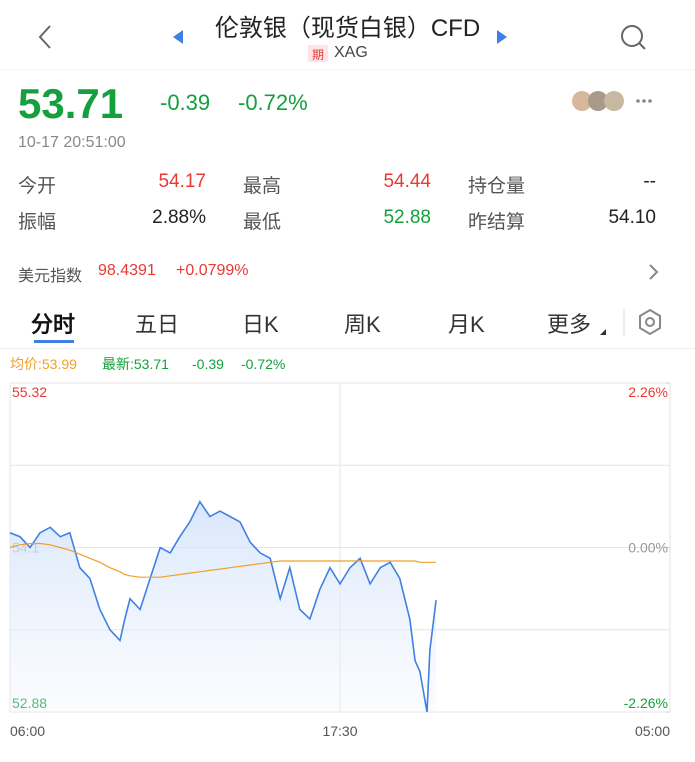 This screenshot has height=762, width=695. Describe the element at coordinates (615, 101) in the screenshot. I see `avatars` at that location.